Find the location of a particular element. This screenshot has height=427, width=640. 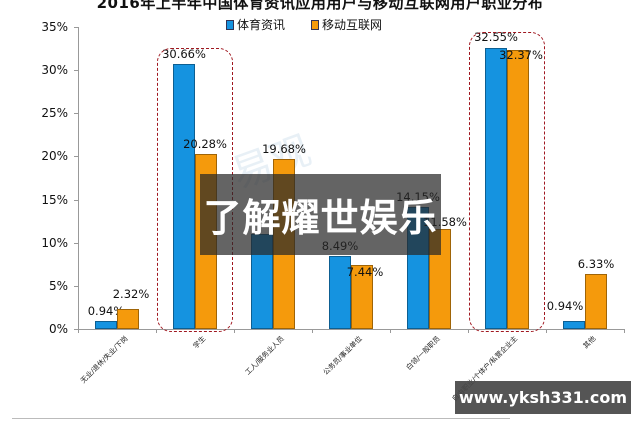

data-label: 30.66% is located at coordinates (184, 54).